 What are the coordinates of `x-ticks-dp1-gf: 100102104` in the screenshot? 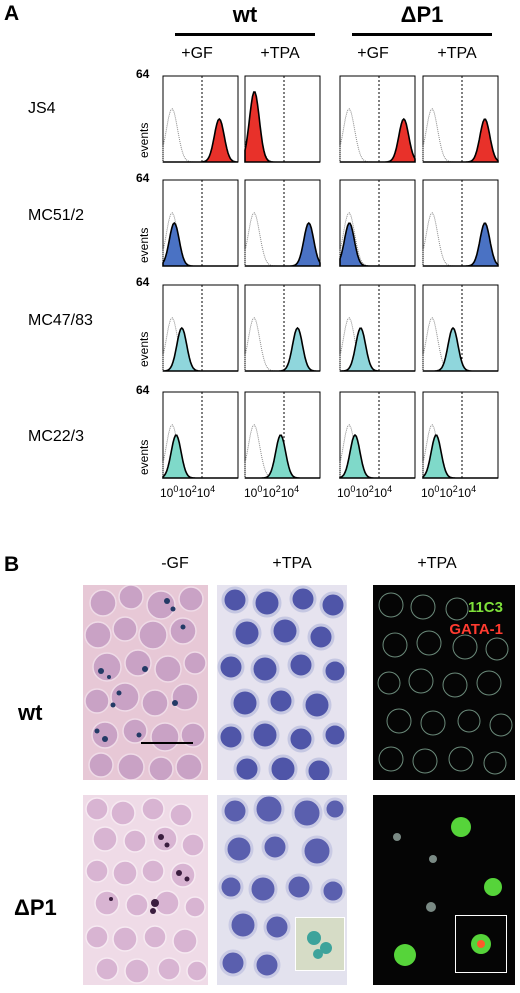 It's located at (364, 492).